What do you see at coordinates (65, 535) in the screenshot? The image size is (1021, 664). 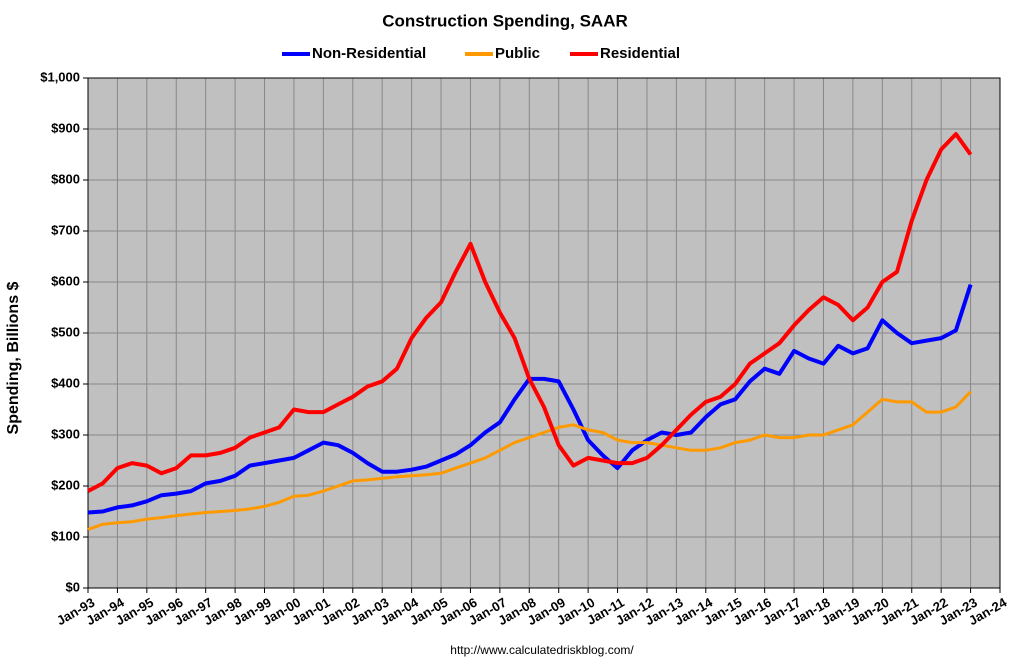 I see `y-tick-label: $100` at bounding box center [65, 535].